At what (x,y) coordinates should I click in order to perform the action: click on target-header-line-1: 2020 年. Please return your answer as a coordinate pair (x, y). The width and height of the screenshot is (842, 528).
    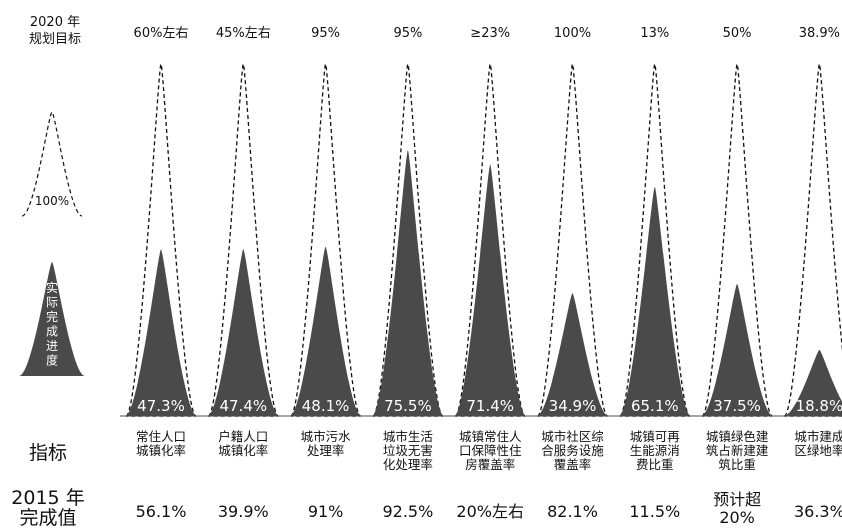
    Looking at the image, I should click on (55, 22).